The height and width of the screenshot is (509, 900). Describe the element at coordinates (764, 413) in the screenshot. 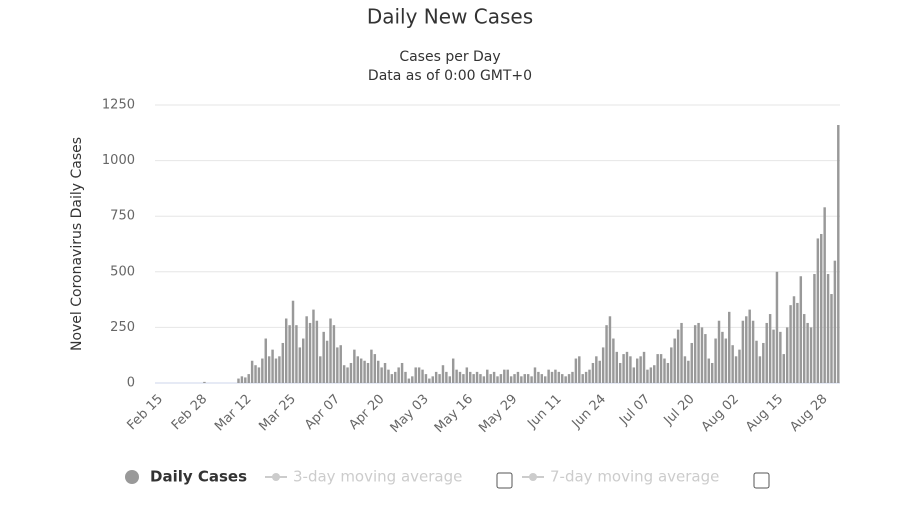

I see `x-tick-label: Aug 15` at that location.